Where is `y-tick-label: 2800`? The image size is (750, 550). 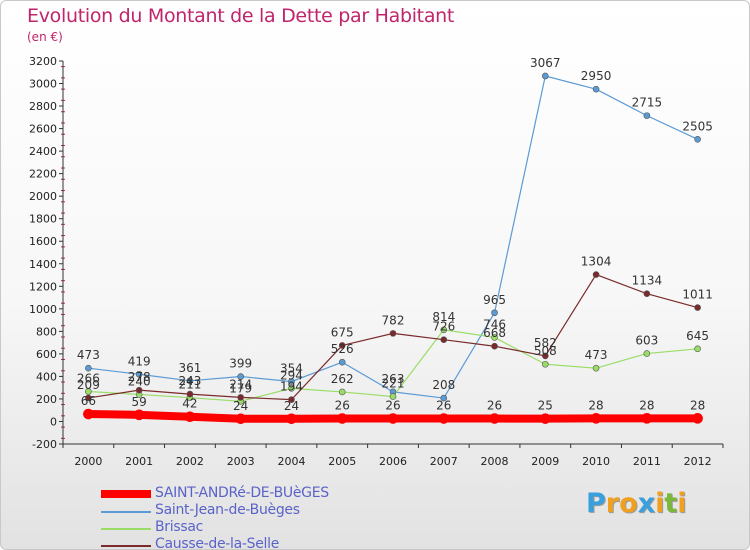 y-tick-label: 2800 is located at coordinates (43, 106).